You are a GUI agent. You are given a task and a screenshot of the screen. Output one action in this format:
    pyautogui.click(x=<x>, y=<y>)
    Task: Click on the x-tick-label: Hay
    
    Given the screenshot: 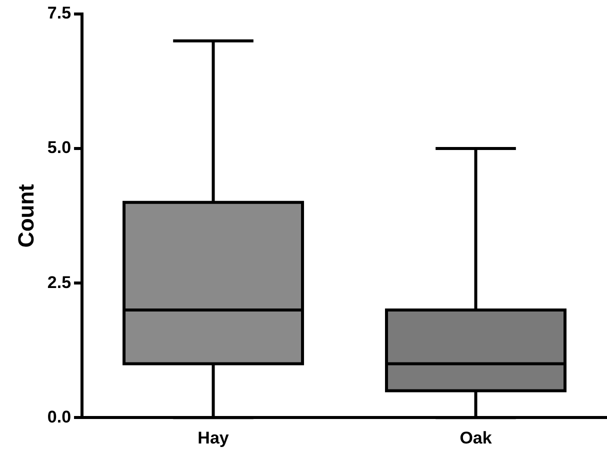 What is the action you would take?
    pyautogui.click(x=214, y=438)
    